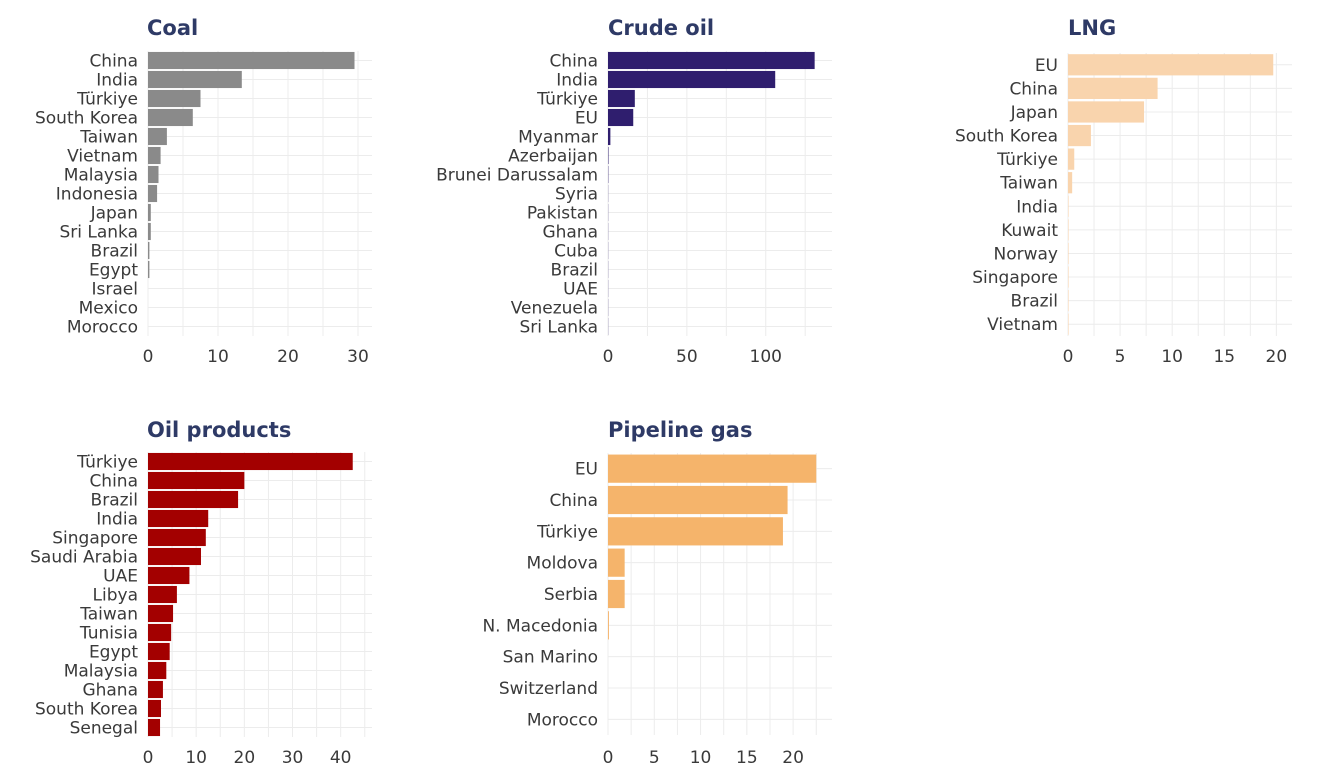  Describe the element at coordinates (562, 214) in the screenshot. I see `category-label: Pakistan` at that location.